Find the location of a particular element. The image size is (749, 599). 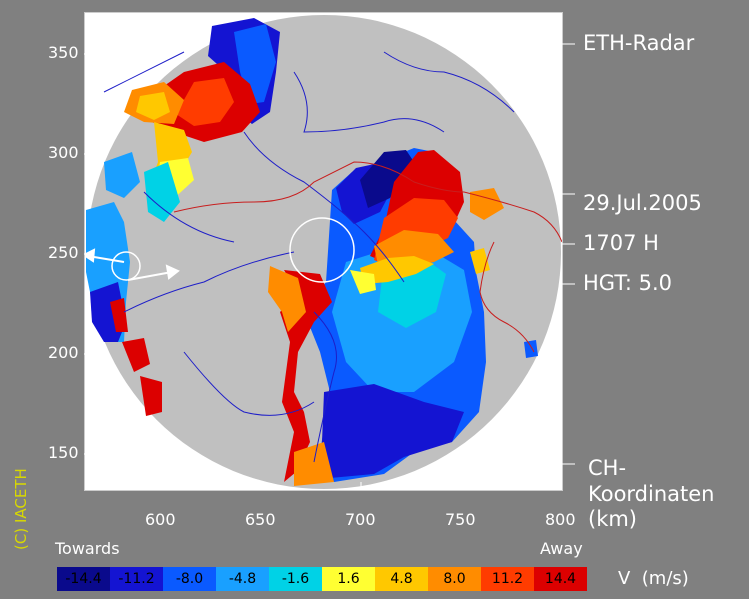

colorbar-bin: 11.2 is located at coordinates (507, 579).